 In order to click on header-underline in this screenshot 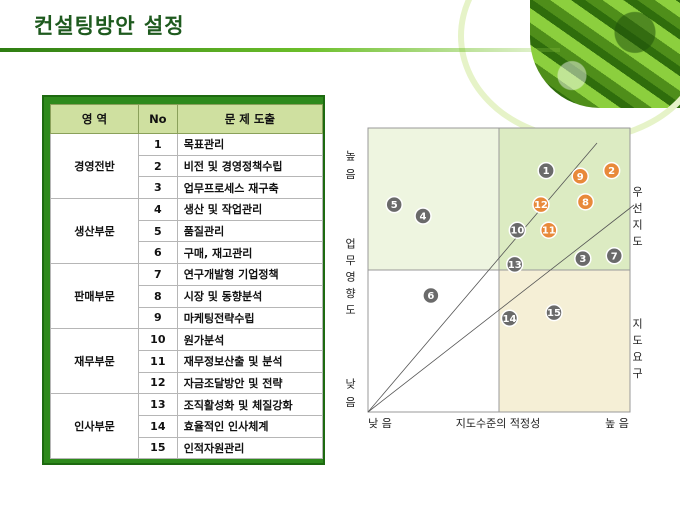, I will do `click(280, 50)`.